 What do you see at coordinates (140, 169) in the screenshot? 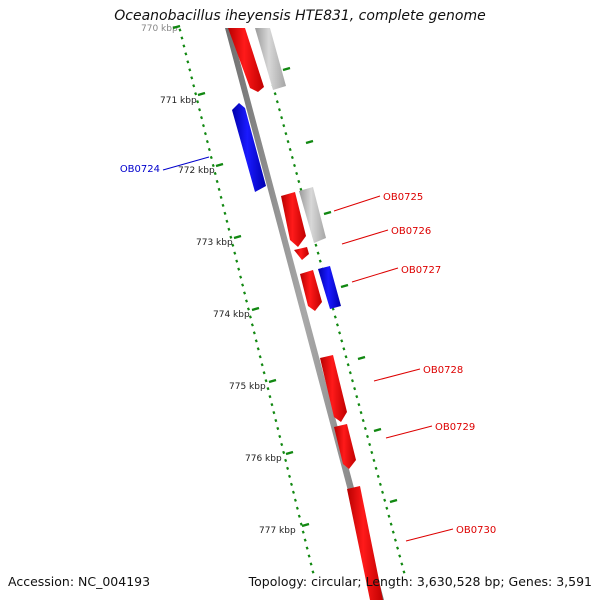
I see `gene-label-ob0724: OB0724` at bounding box center [140, 169].